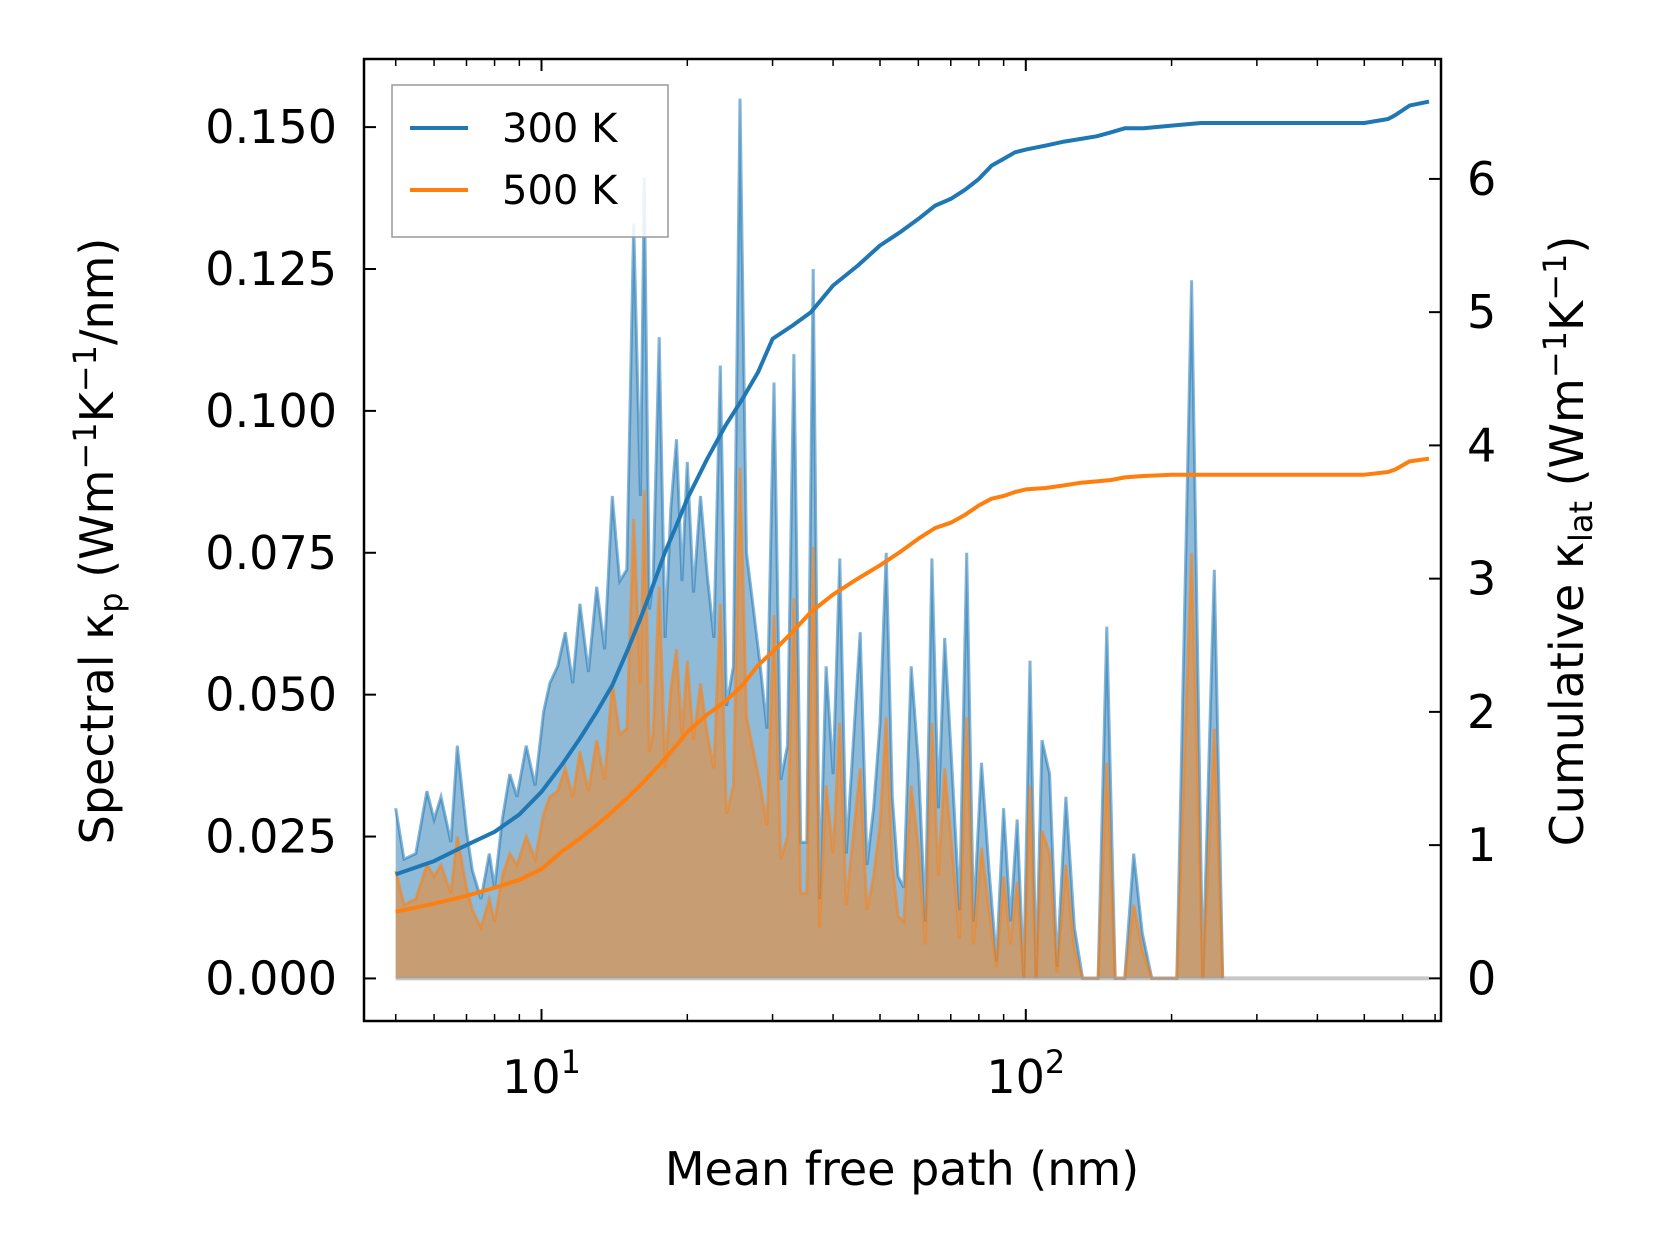 Image resolution: width=1660 pixels, height=1254 pixels. I want to click on y-left-tick-label: 0.000, so click(271, 978).